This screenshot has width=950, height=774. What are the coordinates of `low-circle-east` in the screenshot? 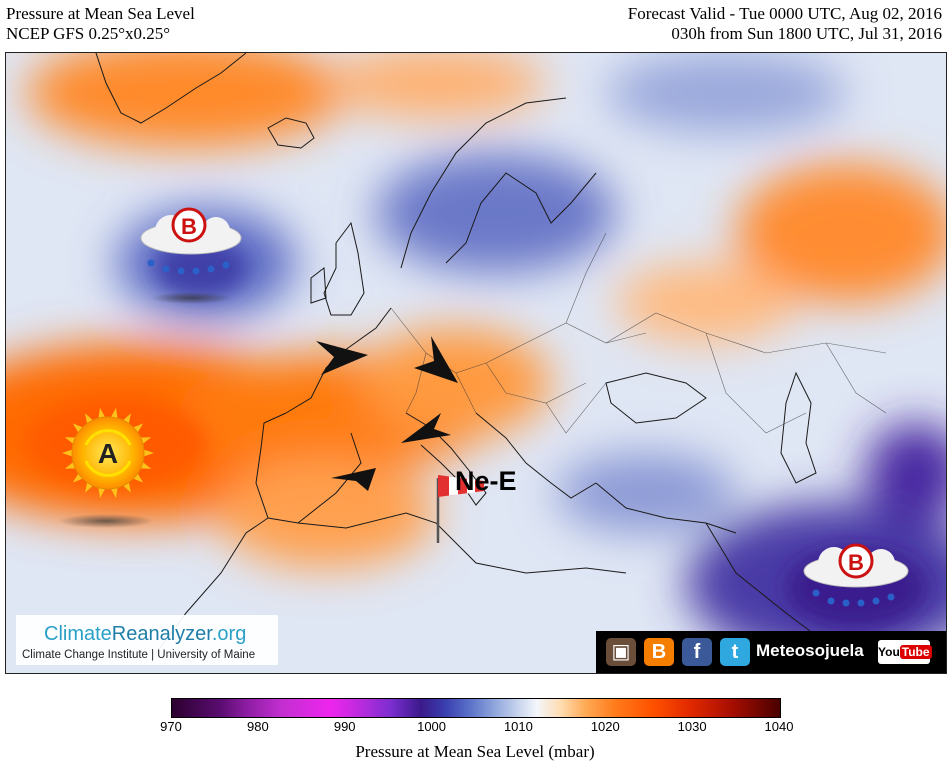 It's located at (856, 561).